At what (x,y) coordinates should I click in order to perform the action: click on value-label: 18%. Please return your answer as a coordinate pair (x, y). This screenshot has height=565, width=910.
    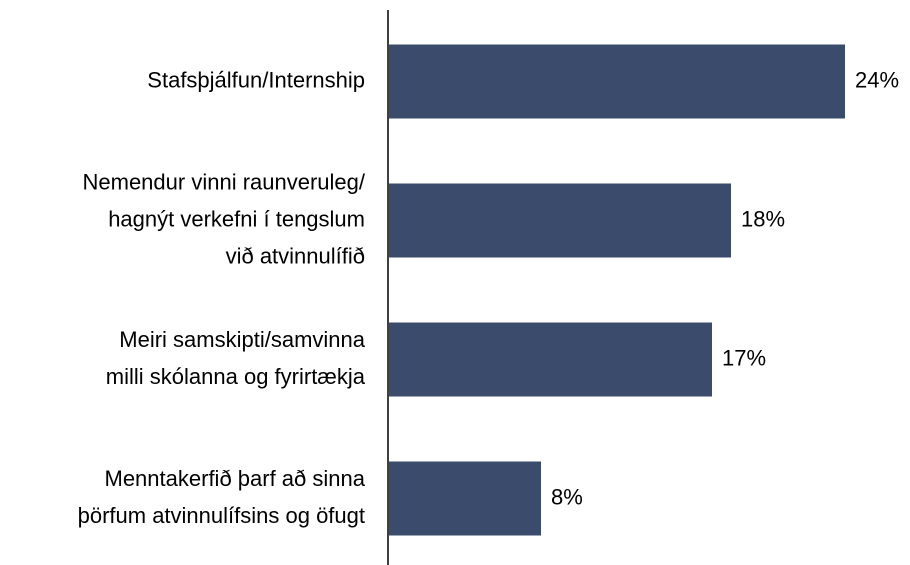
    Looking at the image, I should click on (763, 218).